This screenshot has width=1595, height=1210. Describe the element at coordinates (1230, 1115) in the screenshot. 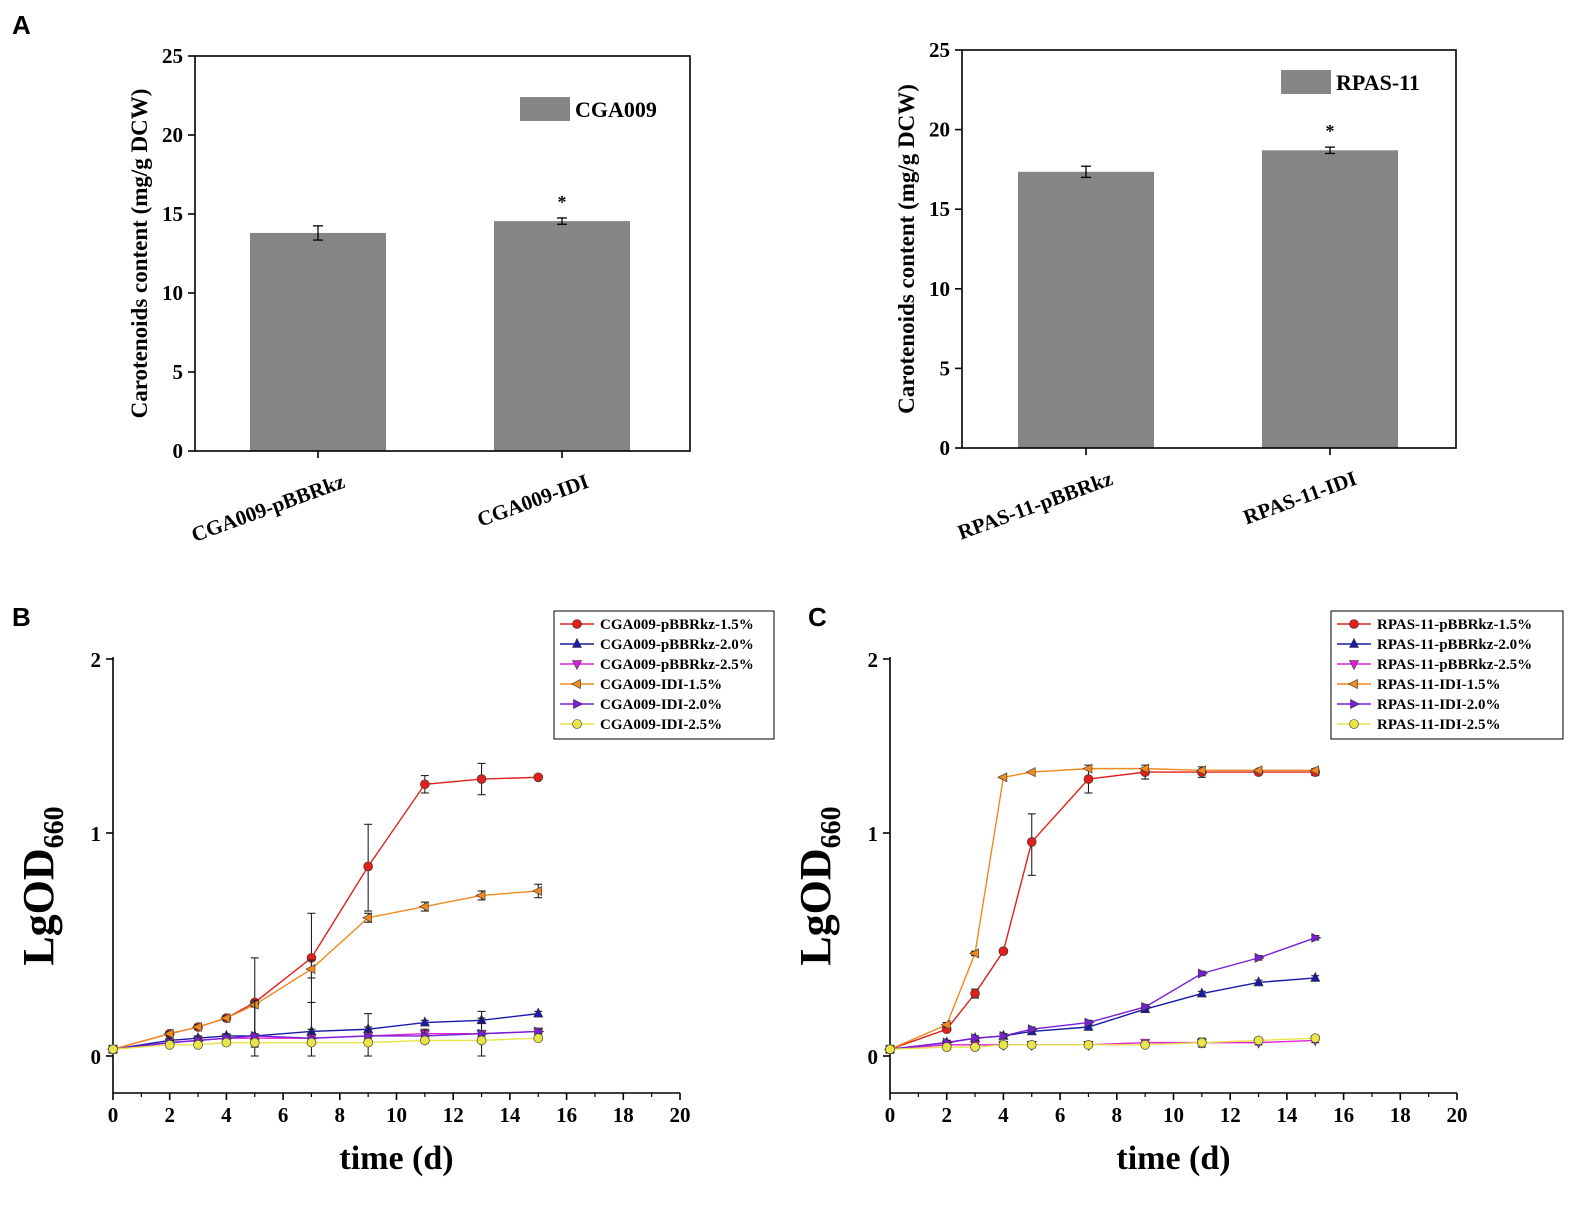

I see `x-tick-label: 12` at that location.